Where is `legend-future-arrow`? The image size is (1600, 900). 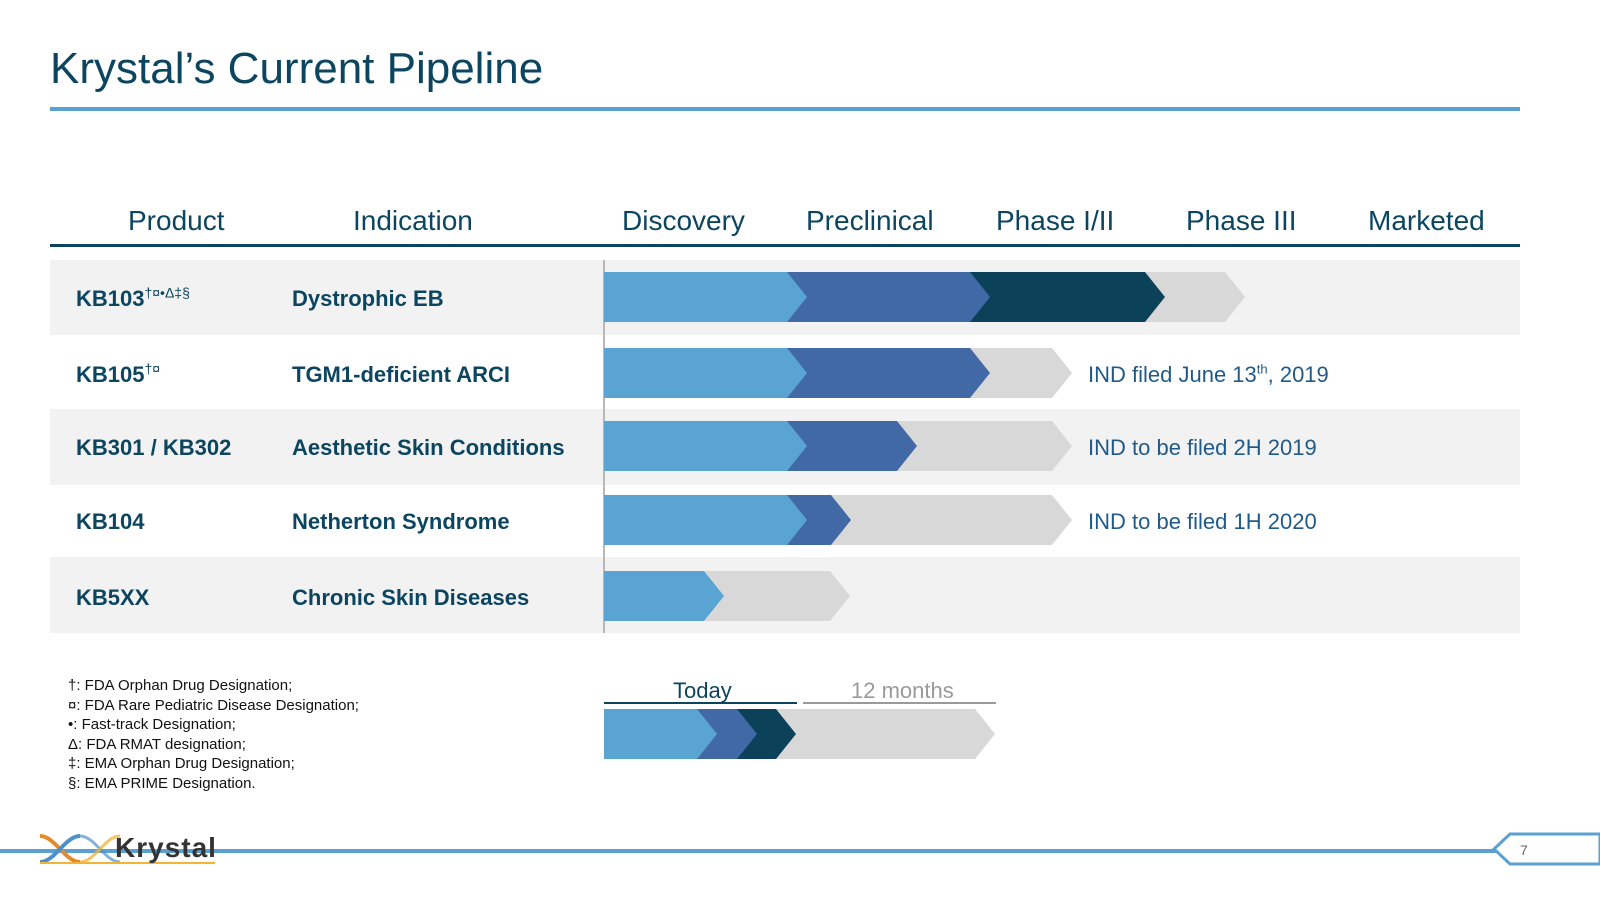 legend-future-arrow is located at coordinates (882, 734).